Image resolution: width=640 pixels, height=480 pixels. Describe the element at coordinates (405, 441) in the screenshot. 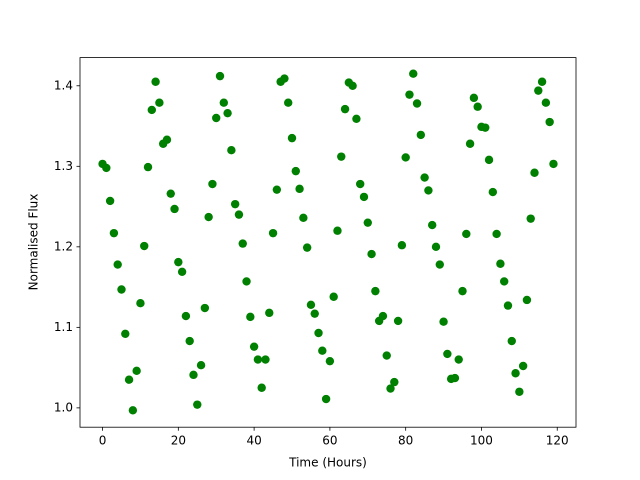

I see `x-tick-label: 80` at that location.